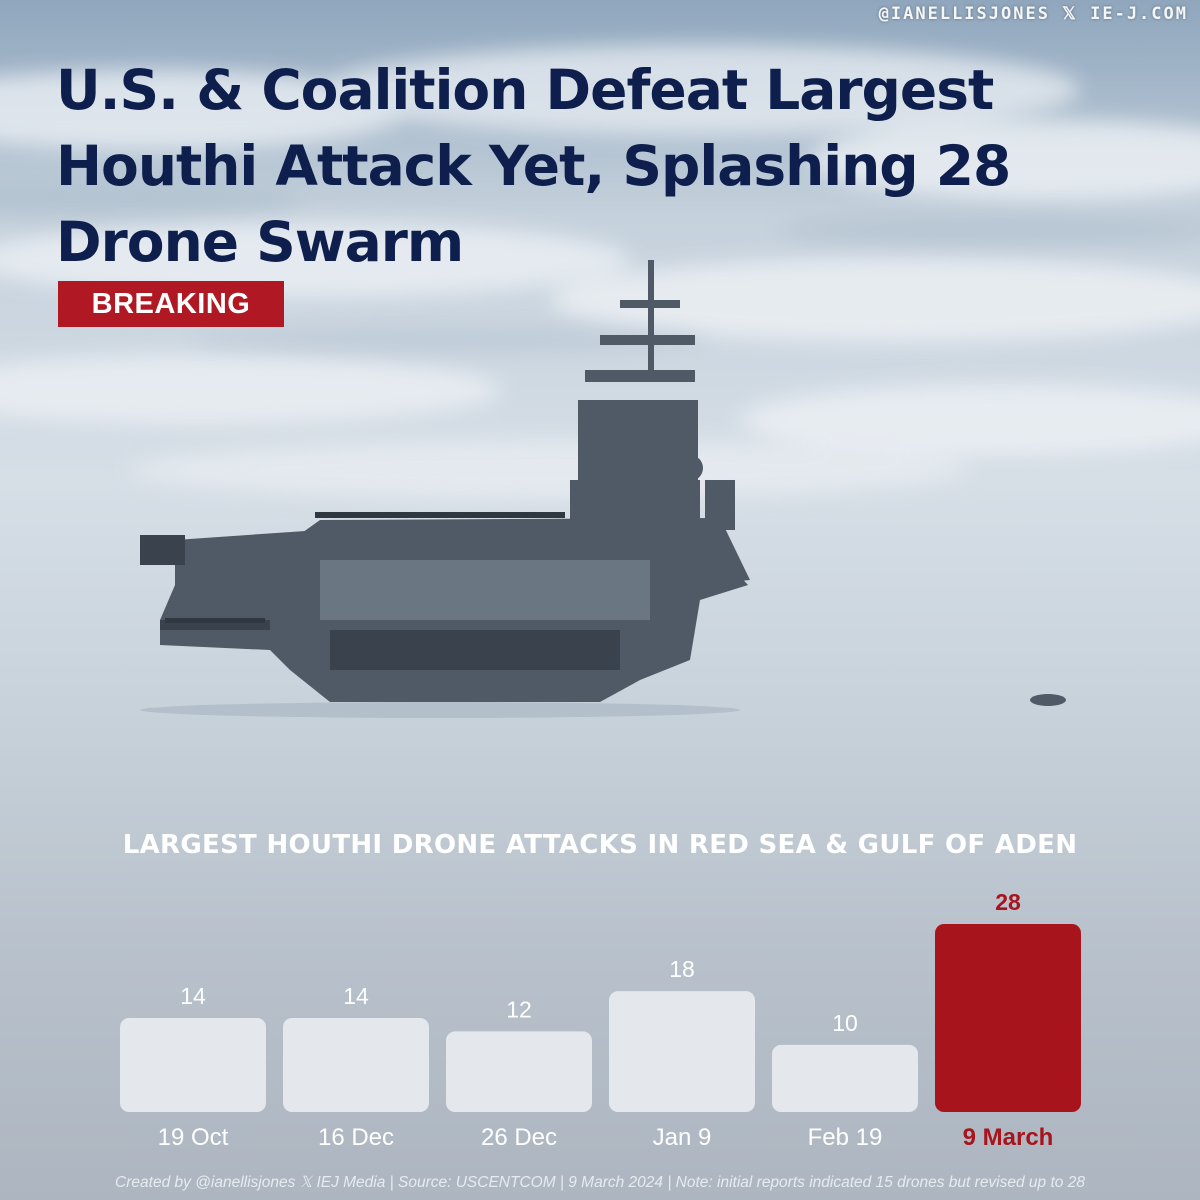  I want to click on bar-value-label: 10, so click(845, 1023).